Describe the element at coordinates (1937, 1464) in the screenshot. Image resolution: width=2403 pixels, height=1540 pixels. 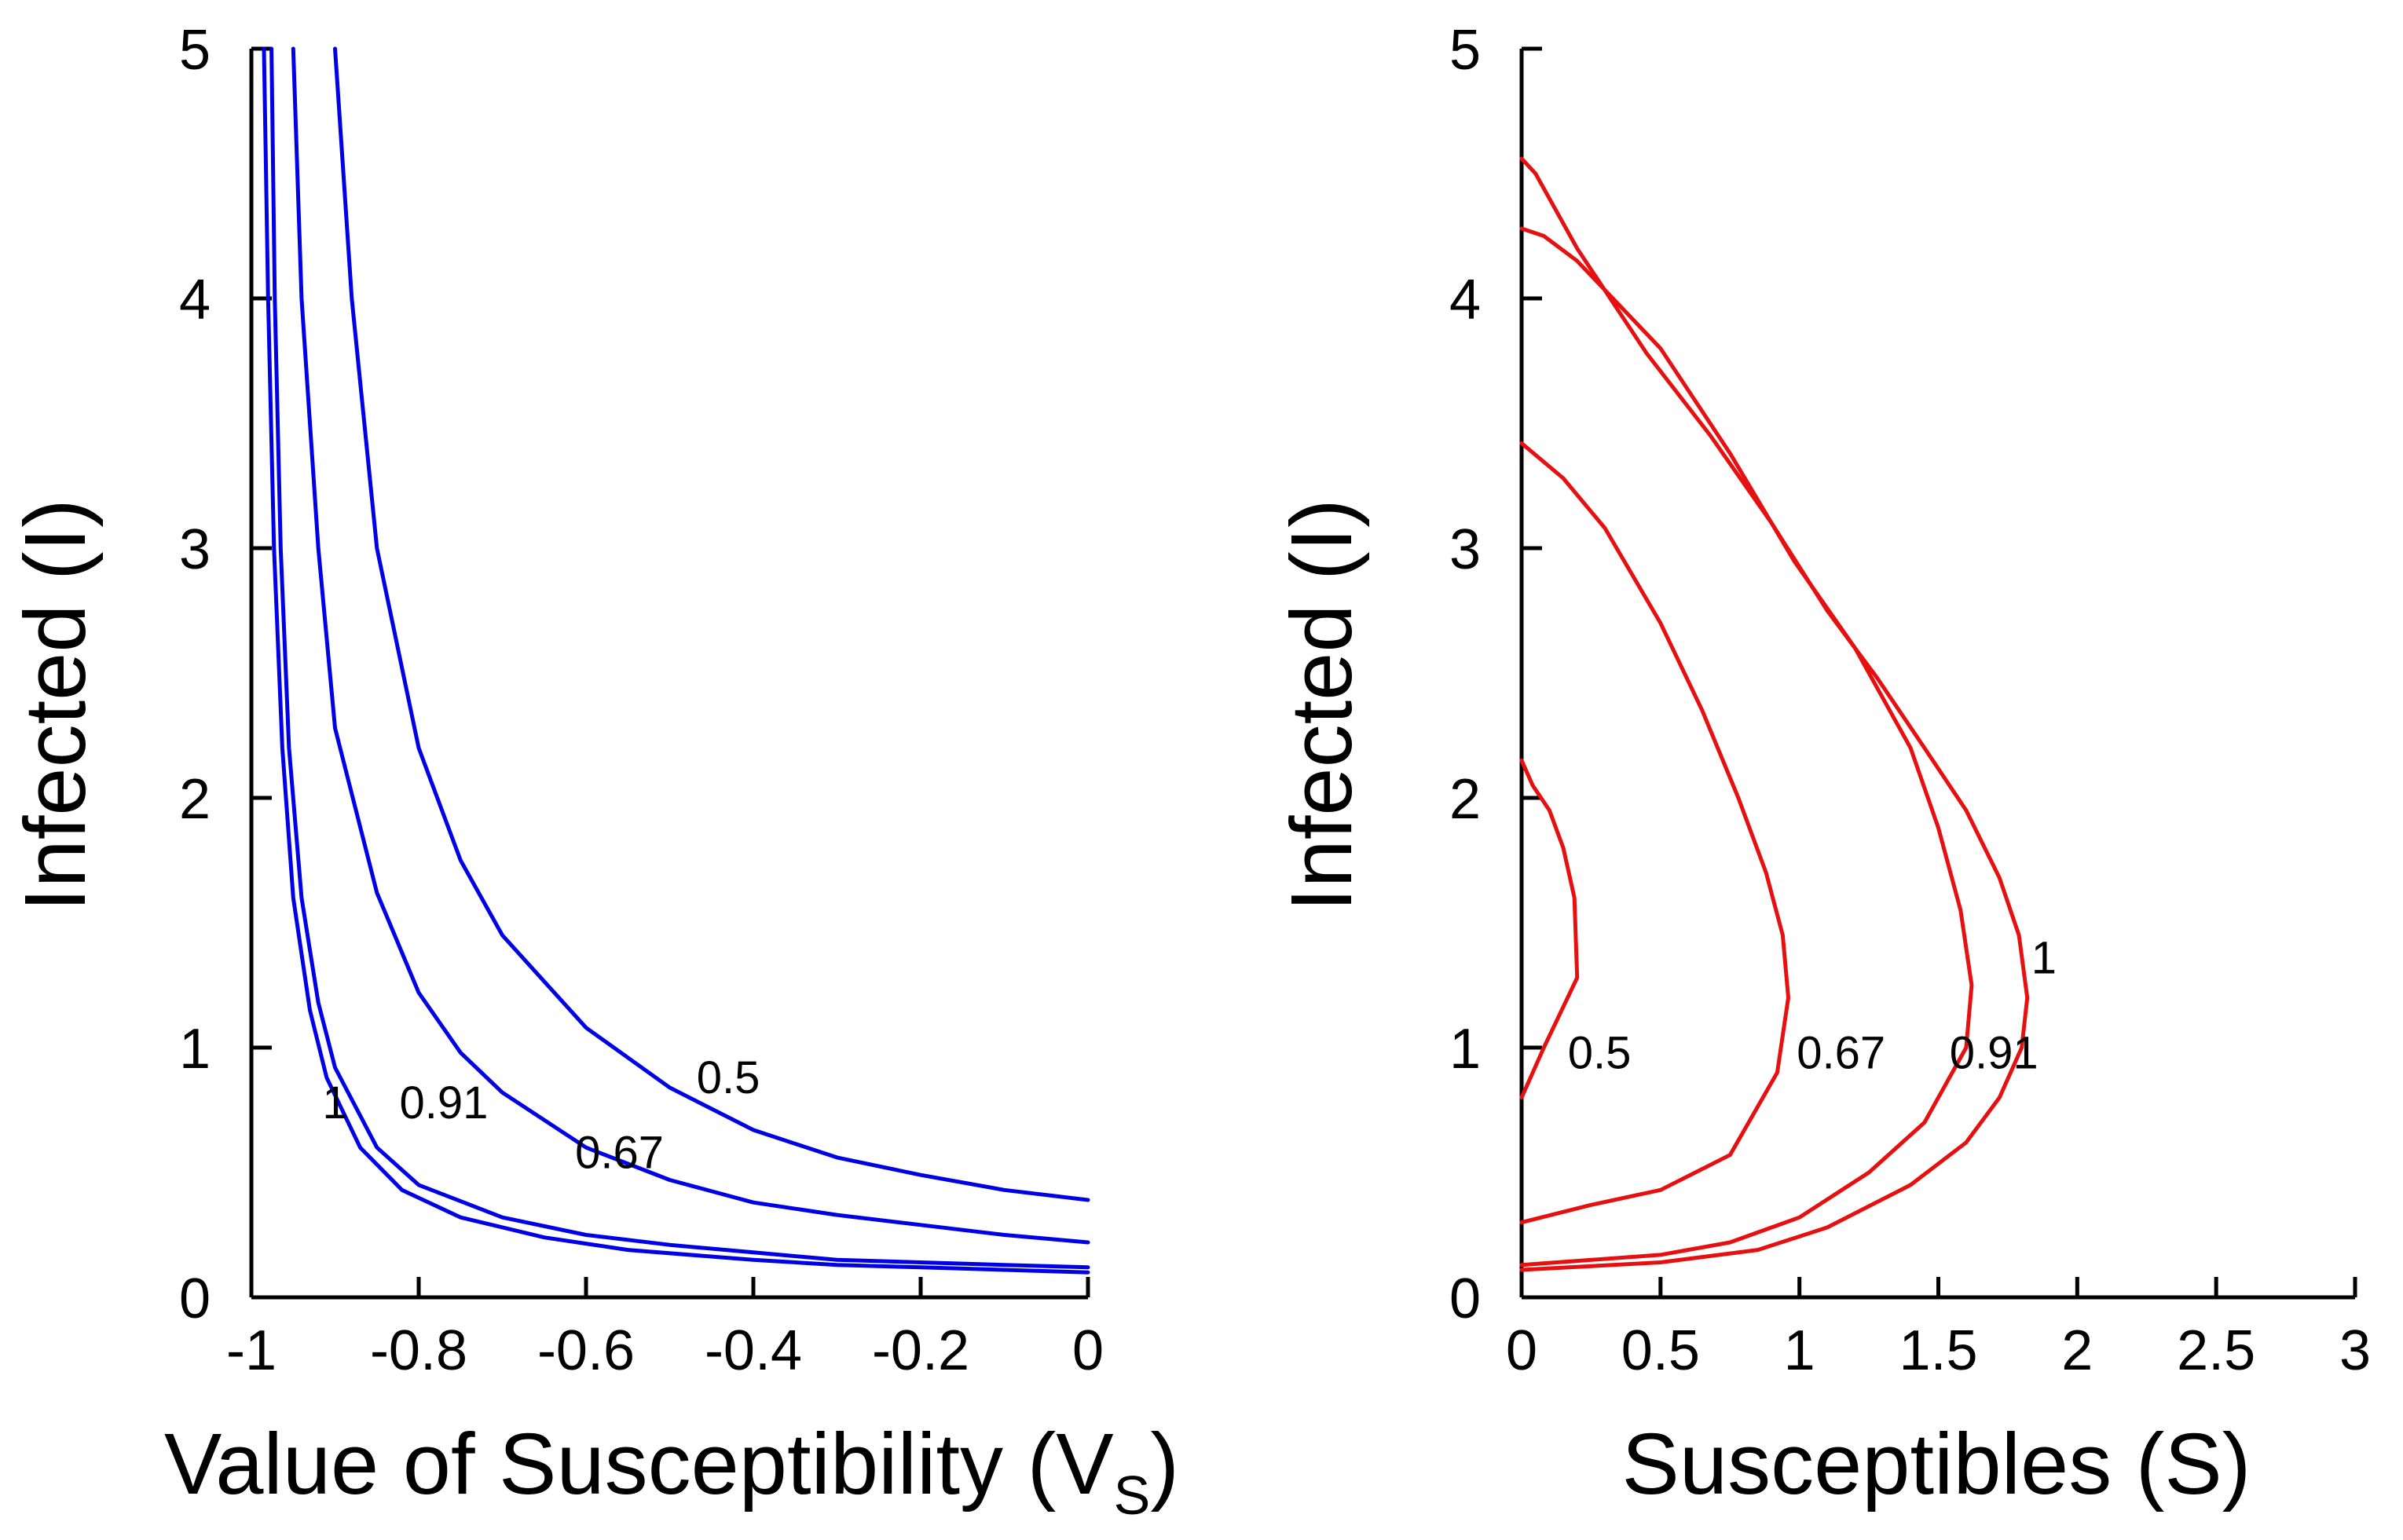
I see `right-x-axis-label: Susceptibles (S)` at that location.